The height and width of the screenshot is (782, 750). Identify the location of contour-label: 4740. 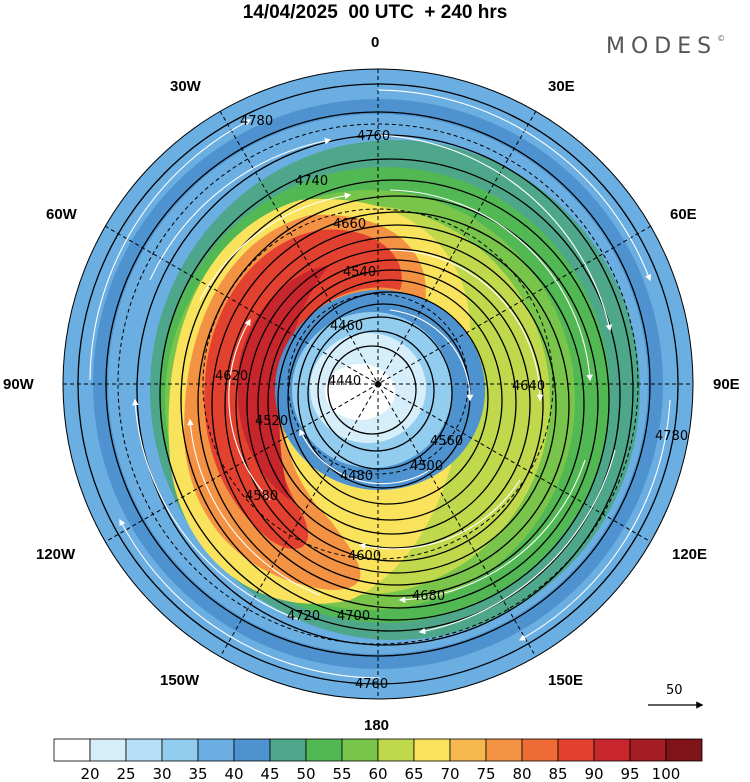
(311, 181).